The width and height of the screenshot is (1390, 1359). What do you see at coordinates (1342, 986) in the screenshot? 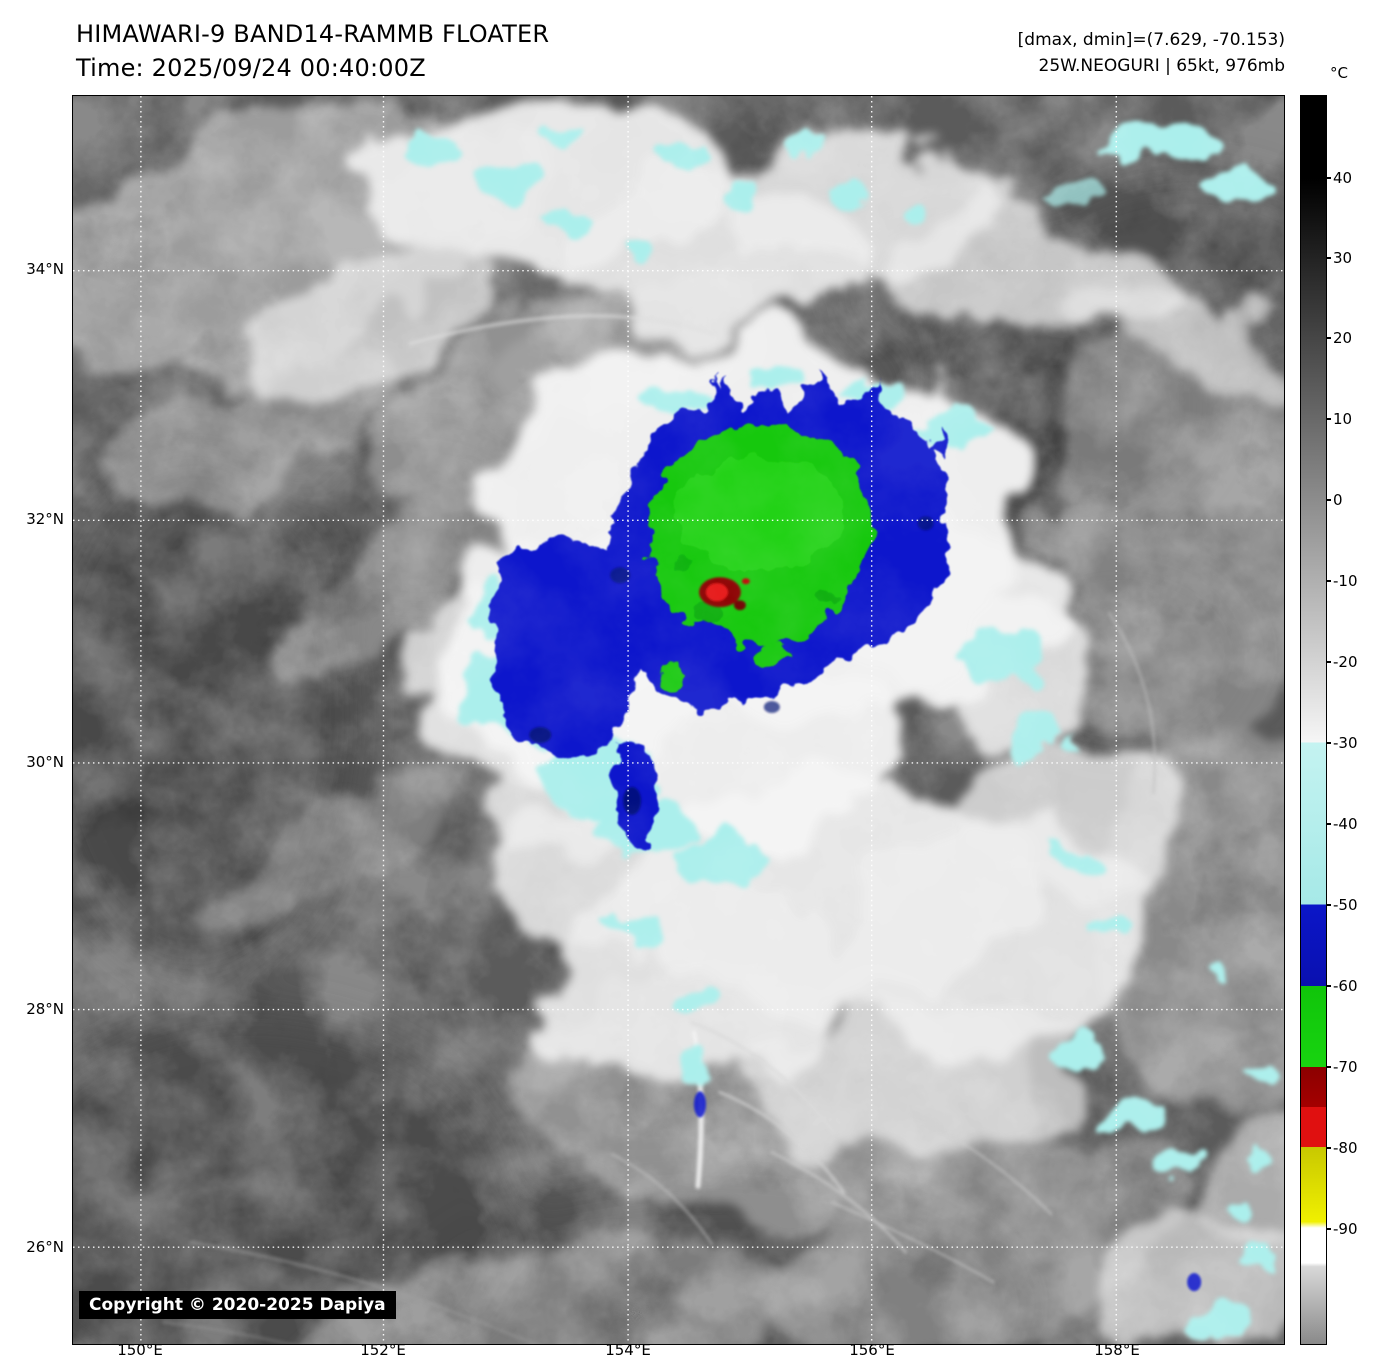
I see `colorbar-tick-m60: -60` at bounding box center [1342, 986].